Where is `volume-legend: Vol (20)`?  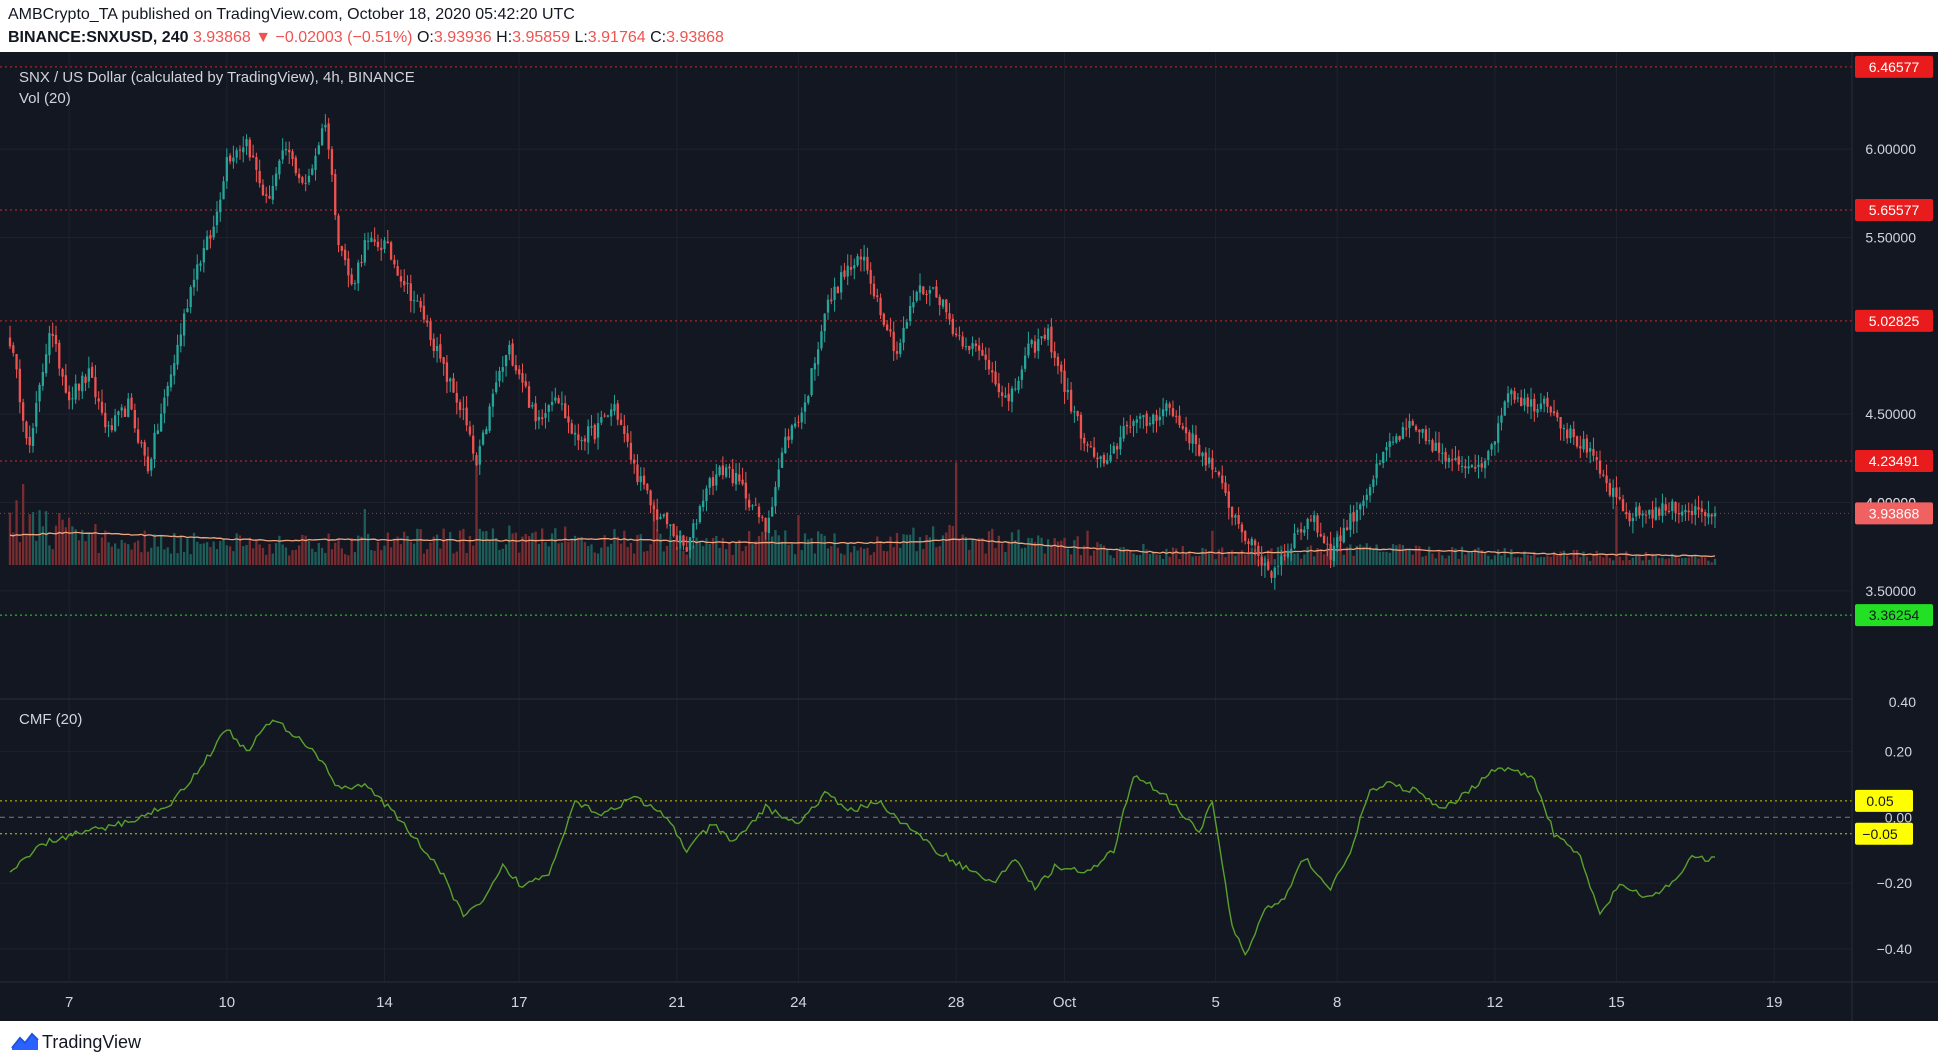
volume-legend: Vol (20) is located at coordinates (45, 98).